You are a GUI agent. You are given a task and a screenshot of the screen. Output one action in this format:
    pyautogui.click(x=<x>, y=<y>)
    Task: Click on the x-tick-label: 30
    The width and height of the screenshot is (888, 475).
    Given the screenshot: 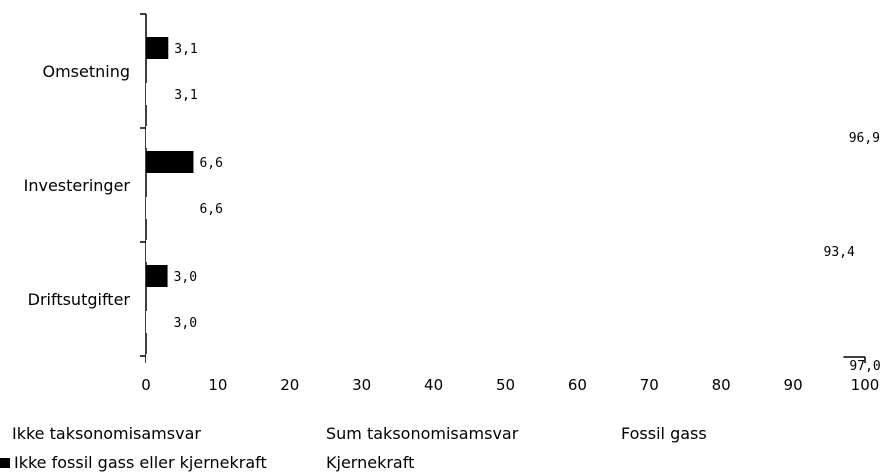 What is the action you would take?
    pyautogui.click(x=361, y=385)
    